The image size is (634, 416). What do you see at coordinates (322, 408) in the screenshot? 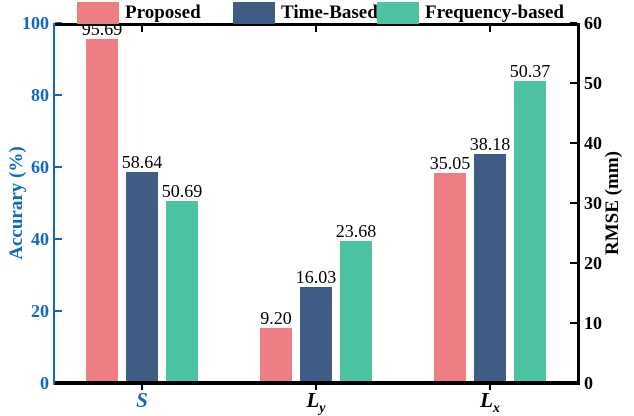
I see `category-subscript: y` at bounding box center [322, 408].